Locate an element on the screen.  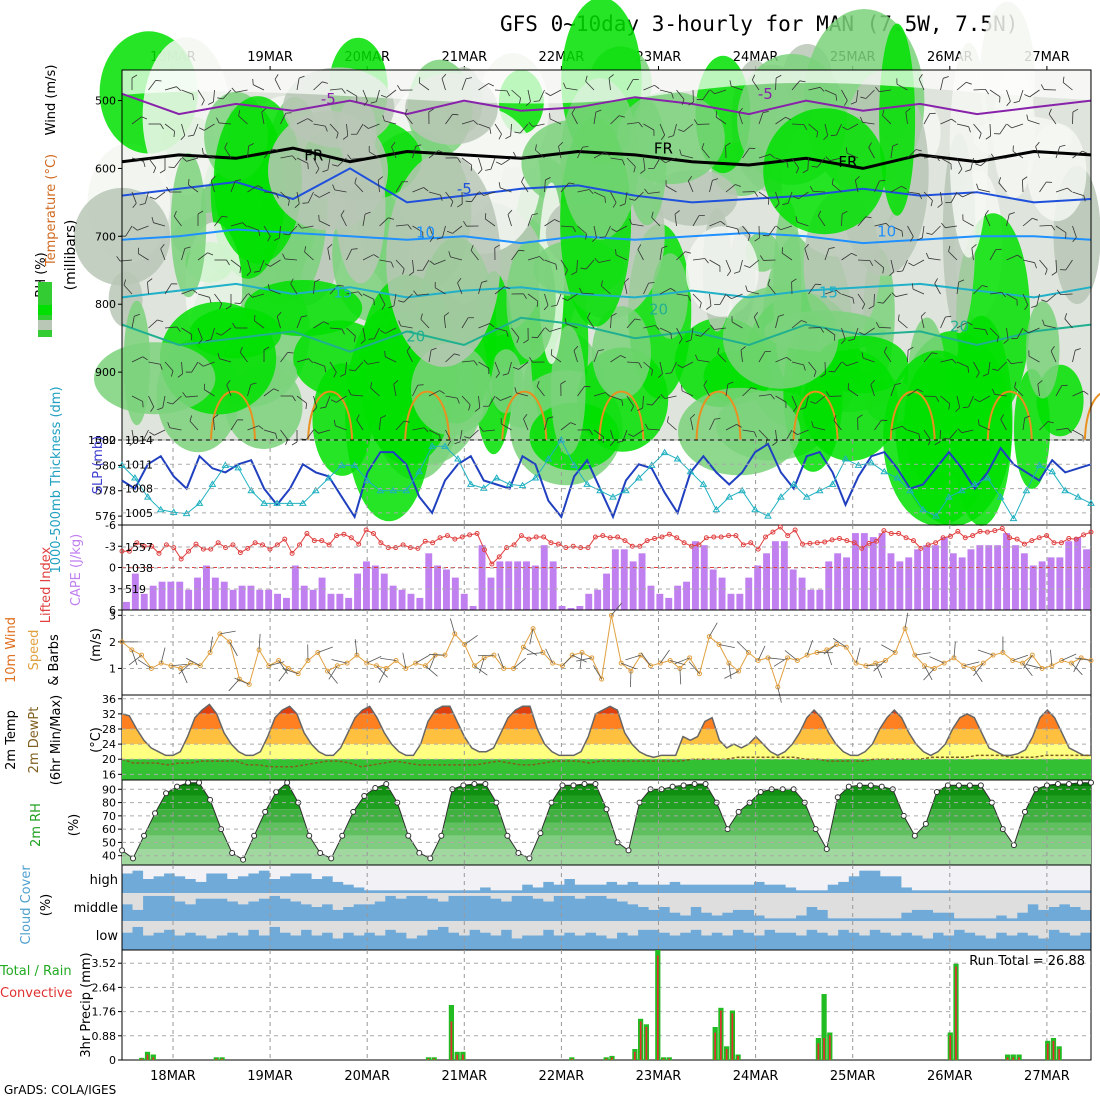
top-date-label: 19MAR is located at coordinates (270, 57).